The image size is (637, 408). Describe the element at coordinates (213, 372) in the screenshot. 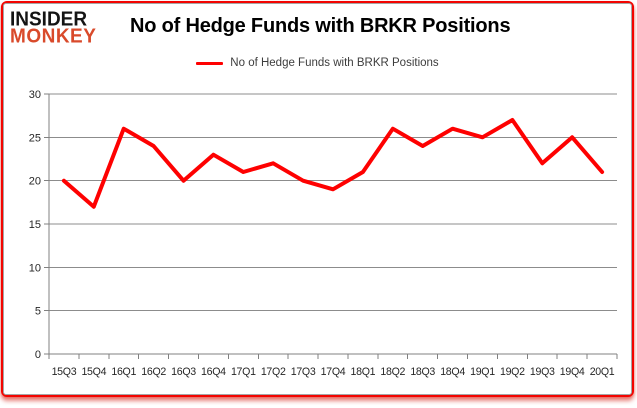

I see `svg-text: 16Q4` at that location.